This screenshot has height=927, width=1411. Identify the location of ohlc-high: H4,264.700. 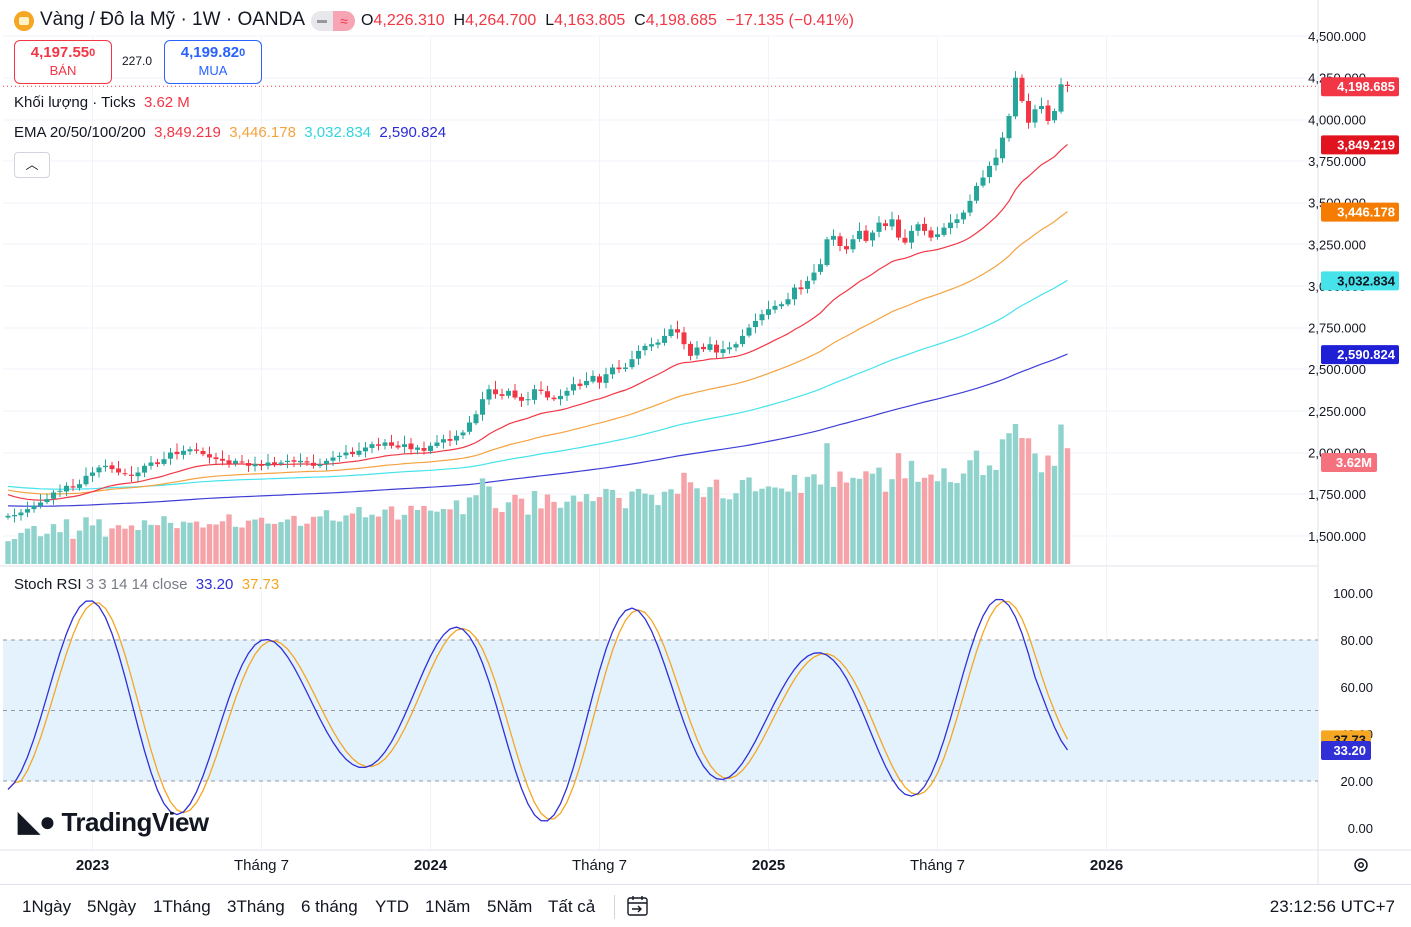
(495, 20).